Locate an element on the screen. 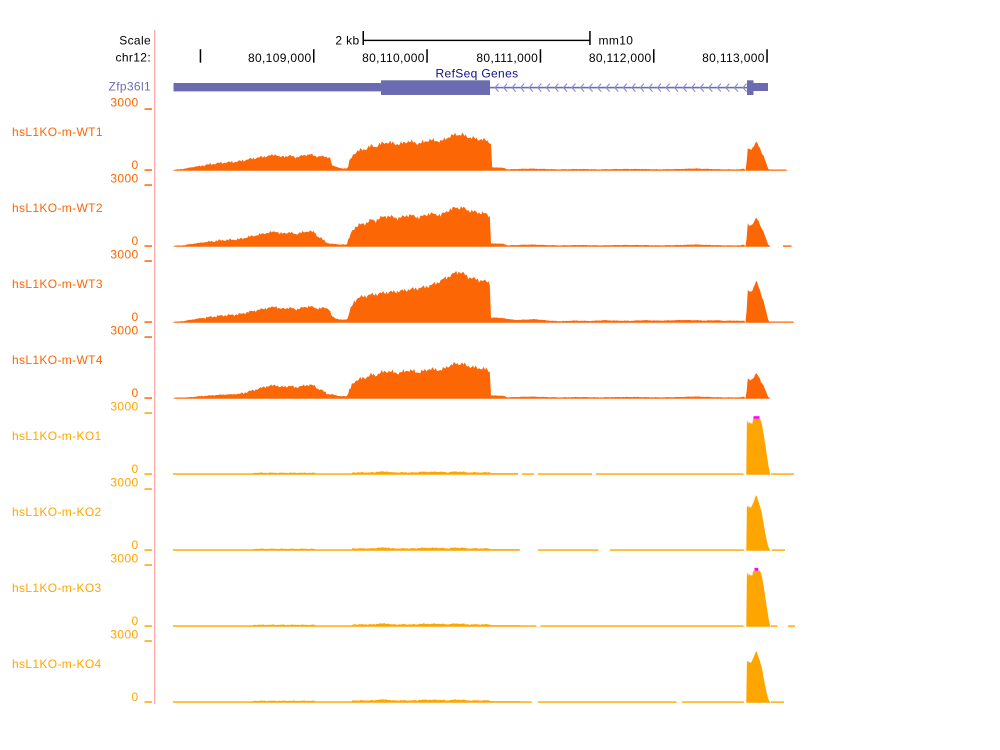  svg-text: Zfp36l1 is located at coordinates (130, 87).